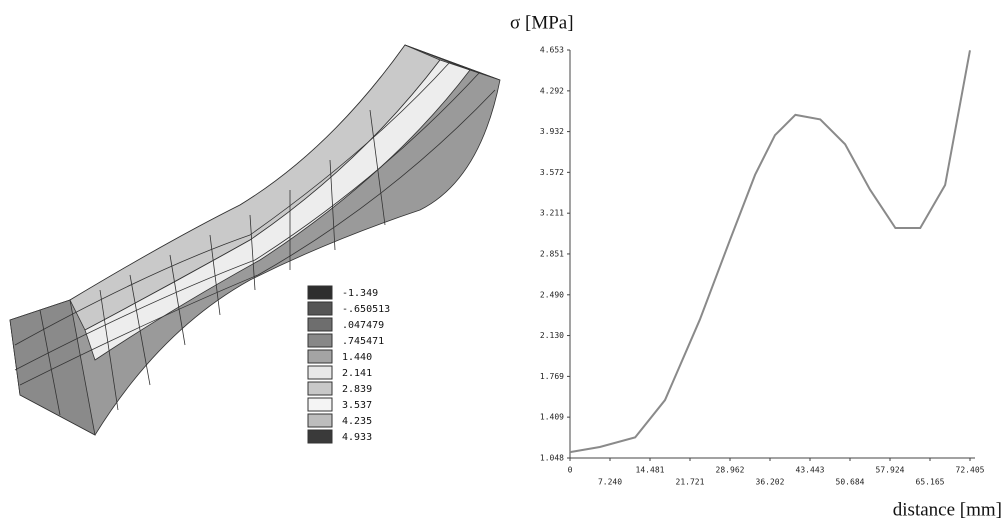 The height and width of the screenshot is (523, 1007). What do you see at coordinates (357, 357) in the screenshot?
I see `legend-label: 1.440` at bounding box center [357, 357].